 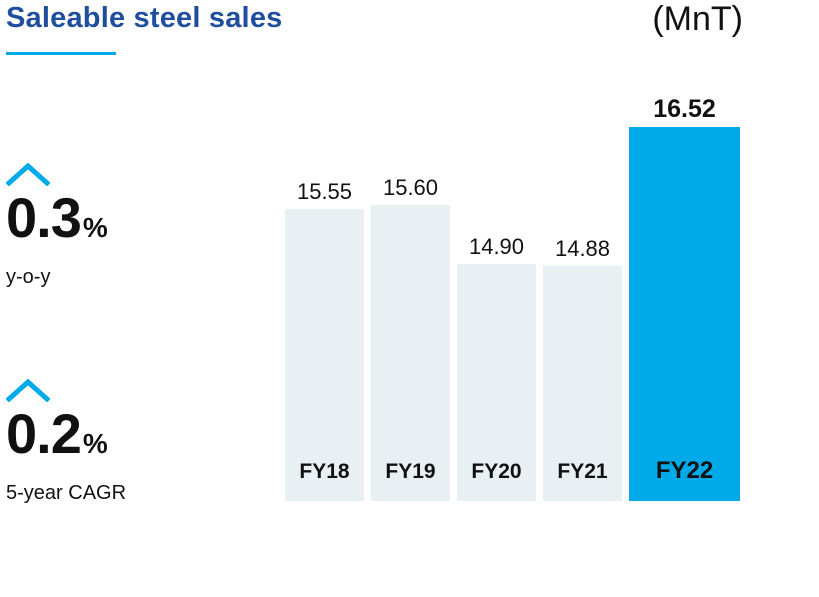 What do you see at coordinates (496, 246) in the screenshot?
I see `value-label-fy20: 14.90` at bounding box center [496, 246].